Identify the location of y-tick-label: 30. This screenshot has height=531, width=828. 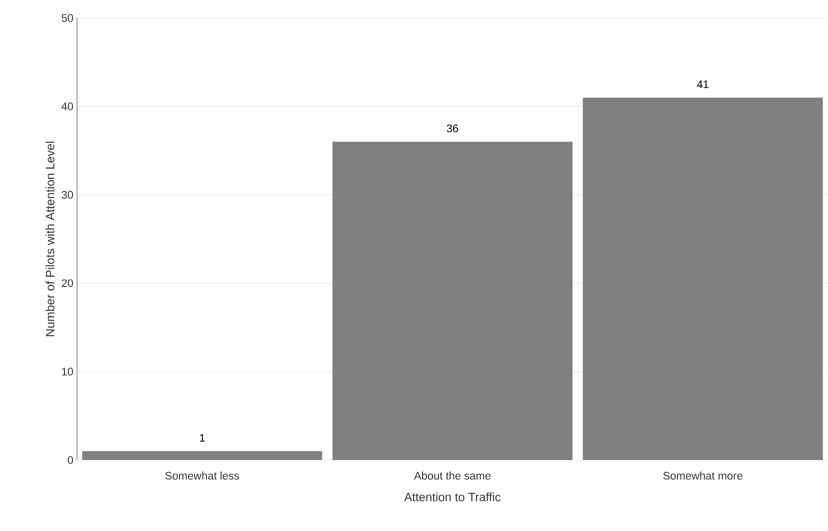
(68, 194).